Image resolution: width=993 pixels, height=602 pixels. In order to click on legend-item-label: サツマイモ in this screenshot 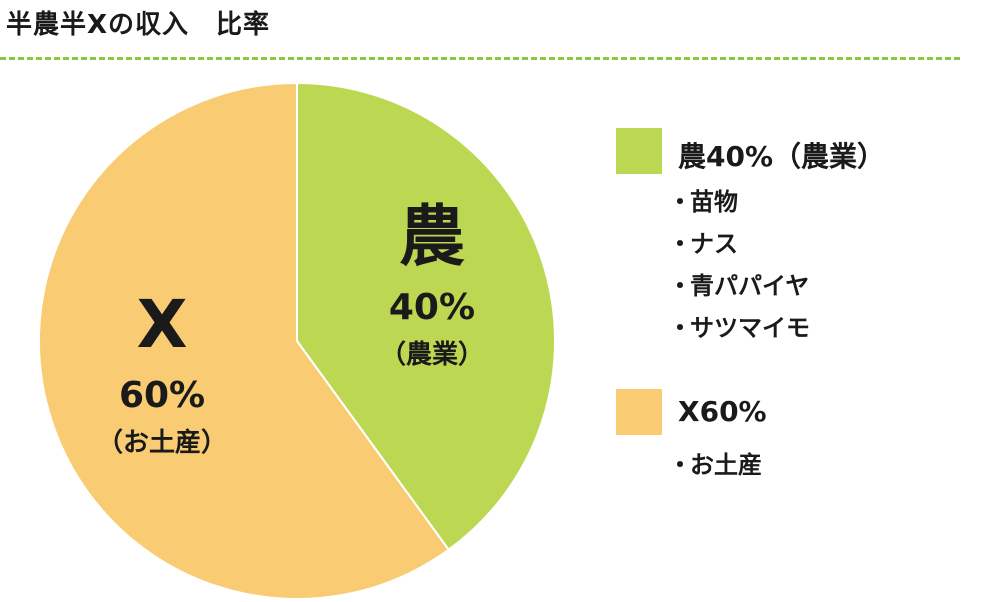, I will do `click(750, 328)`.